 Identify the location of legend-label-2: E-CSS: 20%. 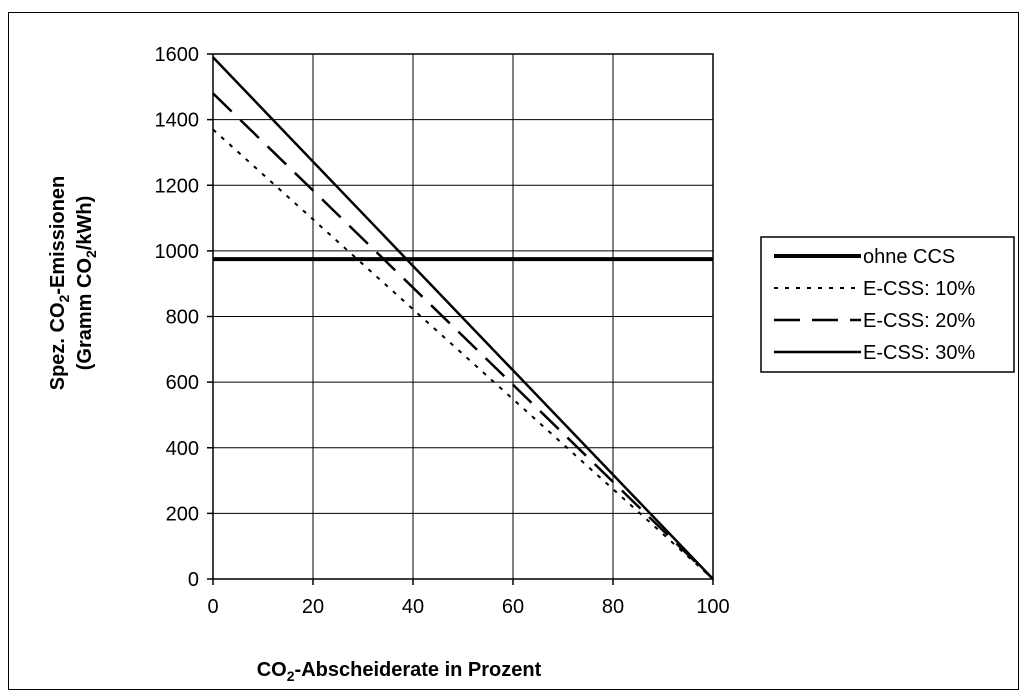
(919, 321).